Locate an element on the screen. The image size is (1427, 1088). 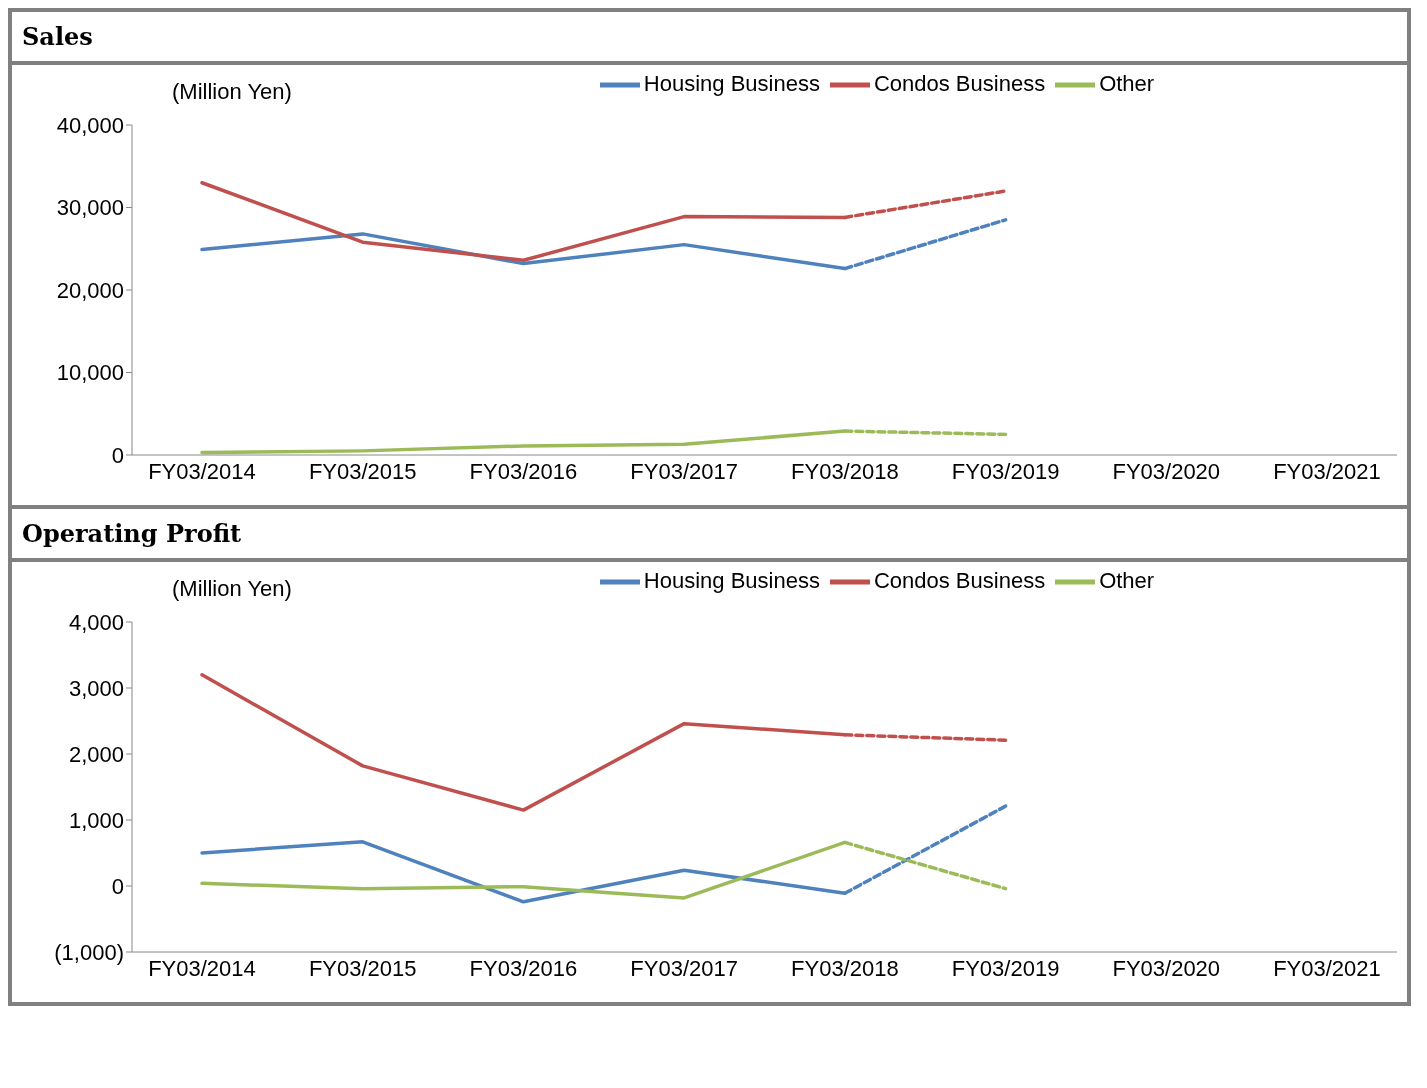
y-tick-label: 4,000 is located at coordinates (96, 622).